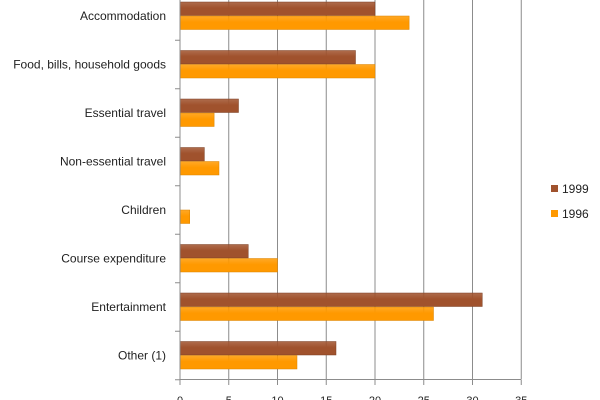 The image size is (600, 400). What do you see at coordinates (277, 8) in the screenshot?
I see `bar-1999-accommodation` at bounding box center [277, 8].